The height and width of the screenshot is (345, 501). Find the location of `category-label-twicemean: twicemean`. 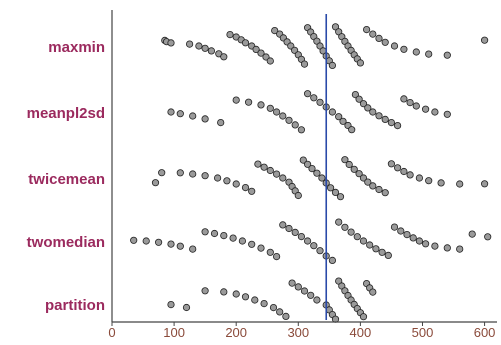

category-label-twicemean: twicemean is located at coordinates (66, 179).